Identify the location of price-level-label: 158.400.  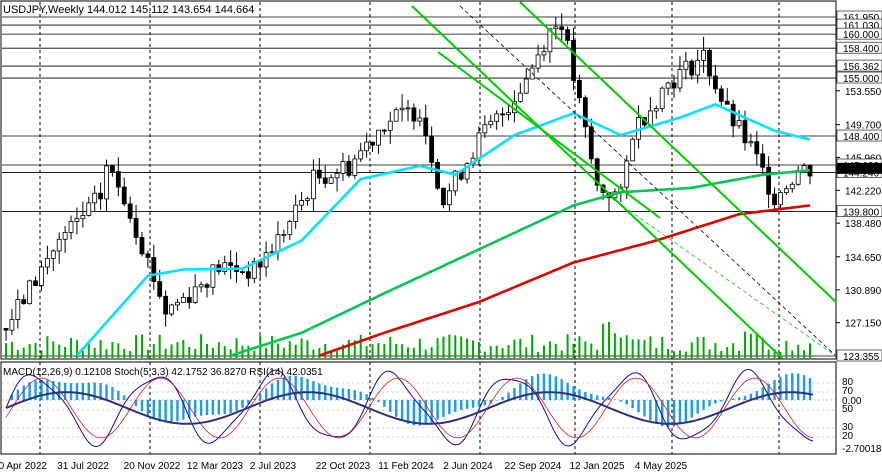
(861, 49).